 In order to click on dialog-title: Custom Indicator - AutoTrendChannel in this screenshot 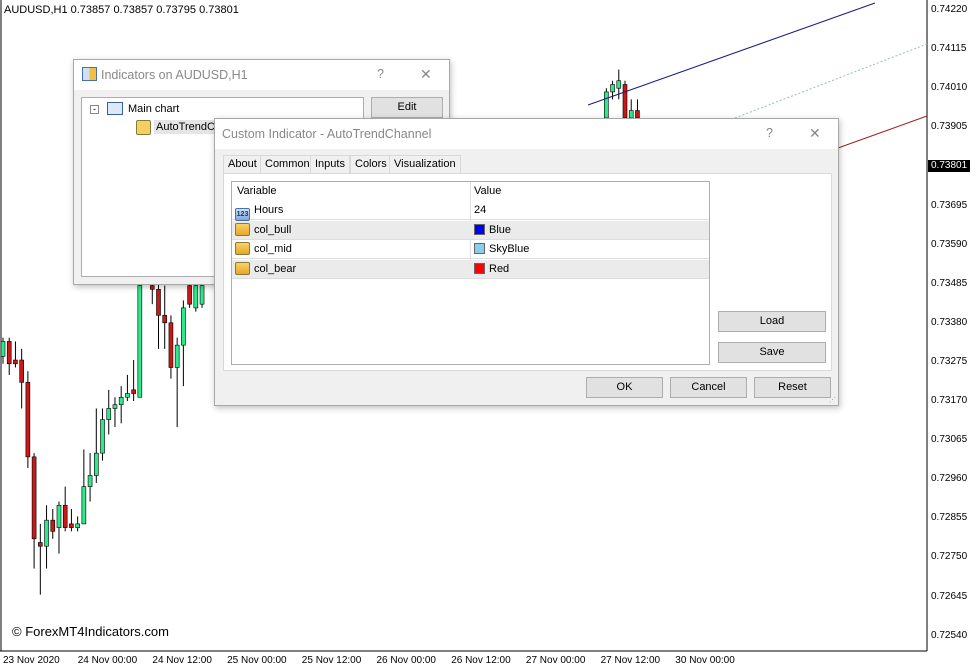, I will do `click(327, 134)`.